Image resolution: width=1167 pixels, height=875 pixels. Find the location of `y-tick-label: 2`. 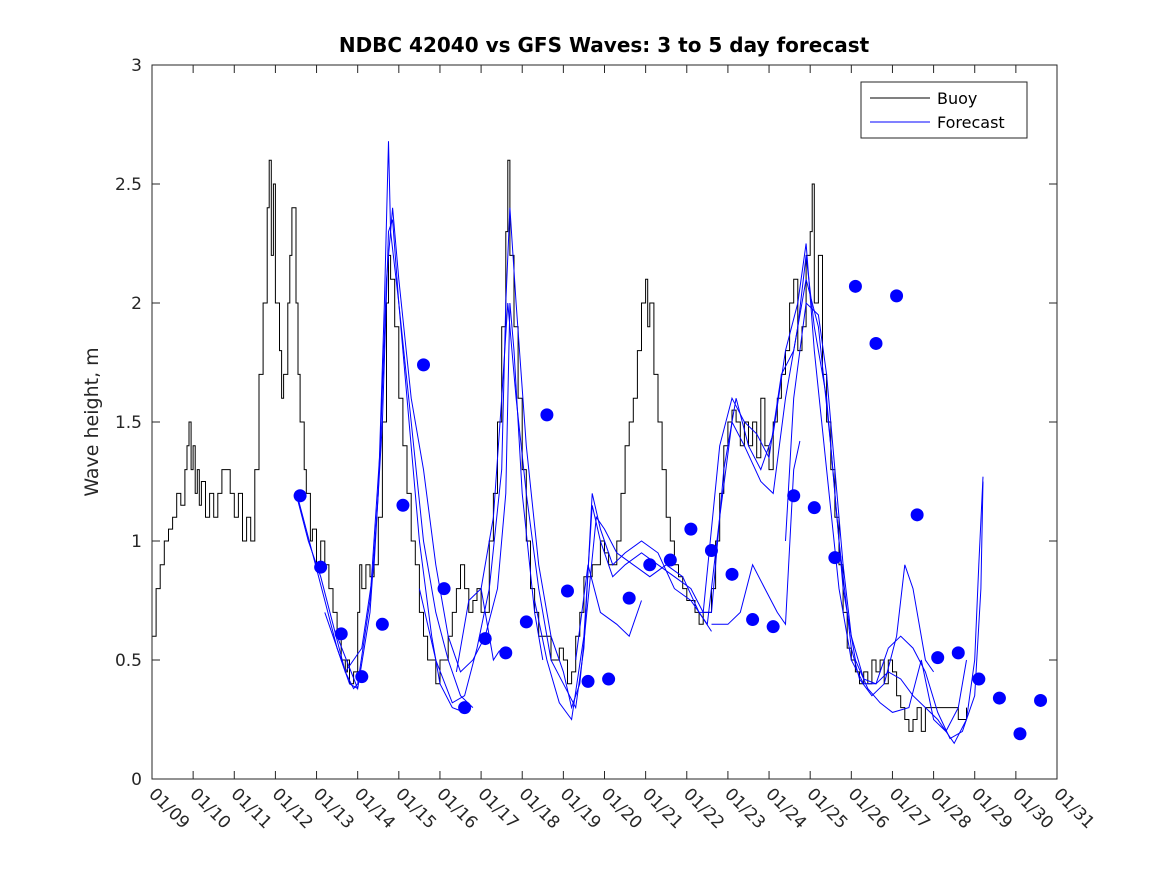

y-tick-label: 2 is located at coordinates (136, 304).